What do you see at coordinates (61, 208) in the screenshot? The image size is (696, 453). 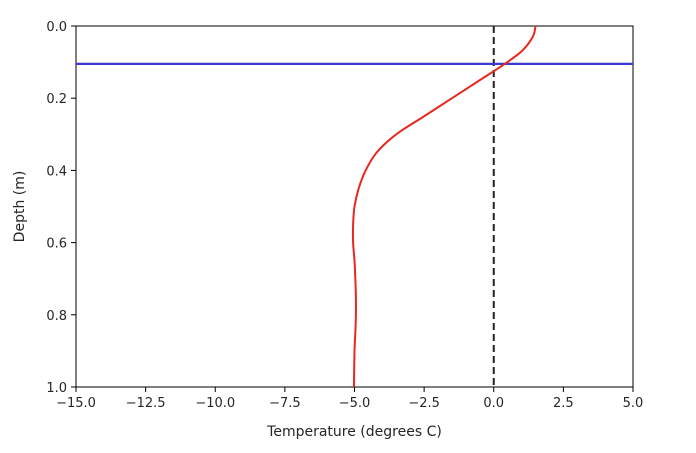 I see `y-axis: 0.0 0.2 0.4 0.6 0.8 1.0` at bounding box center [61, 208].